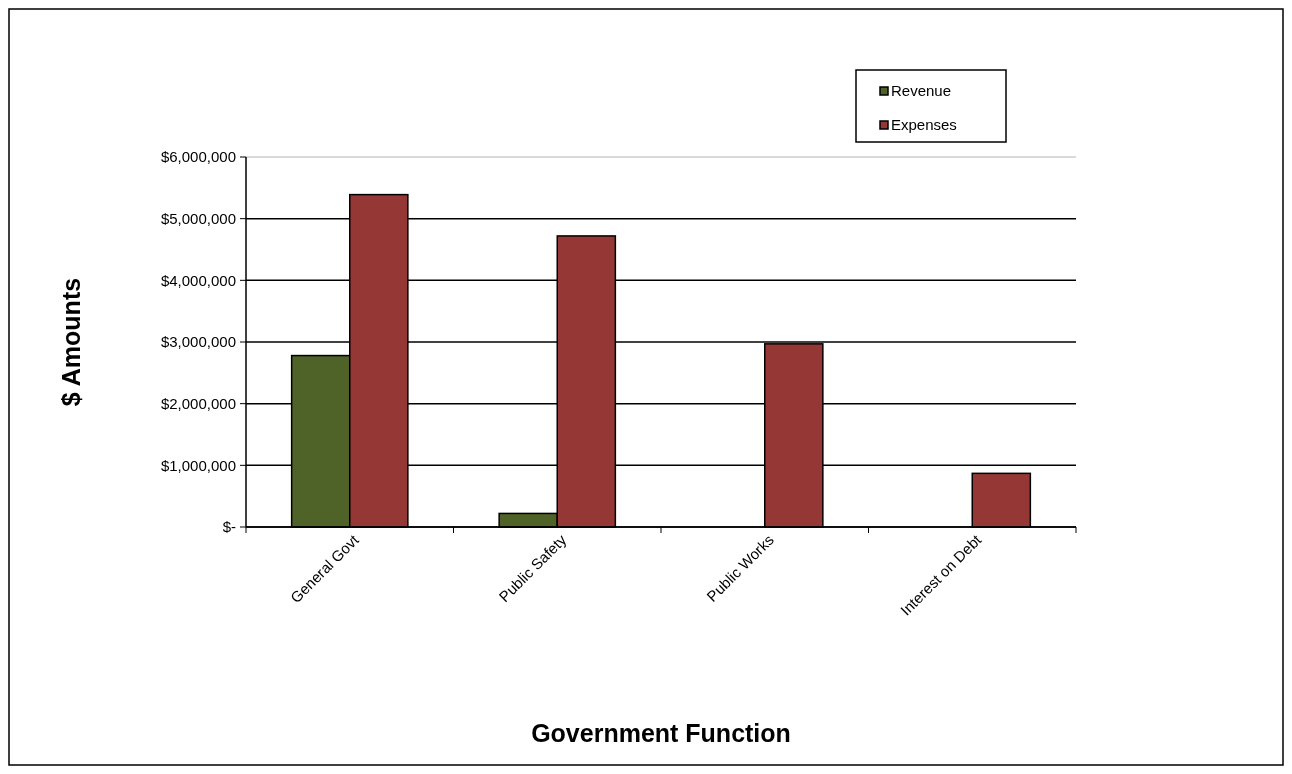  I want to click on y-tick-label: $4,000,000, so click(198, 280).